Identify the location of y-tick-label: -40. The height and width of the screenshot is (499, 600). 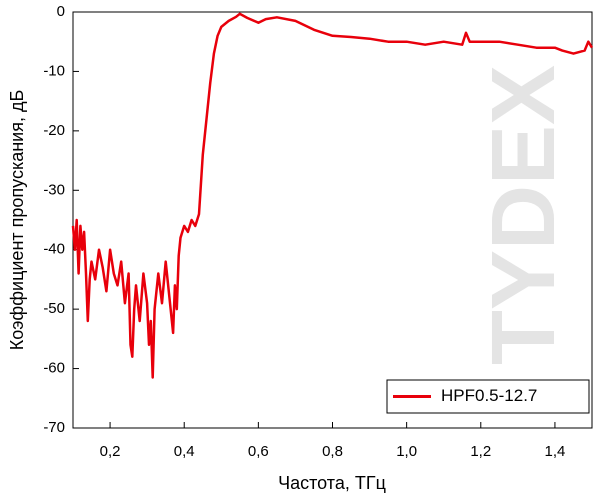
(54, 249).